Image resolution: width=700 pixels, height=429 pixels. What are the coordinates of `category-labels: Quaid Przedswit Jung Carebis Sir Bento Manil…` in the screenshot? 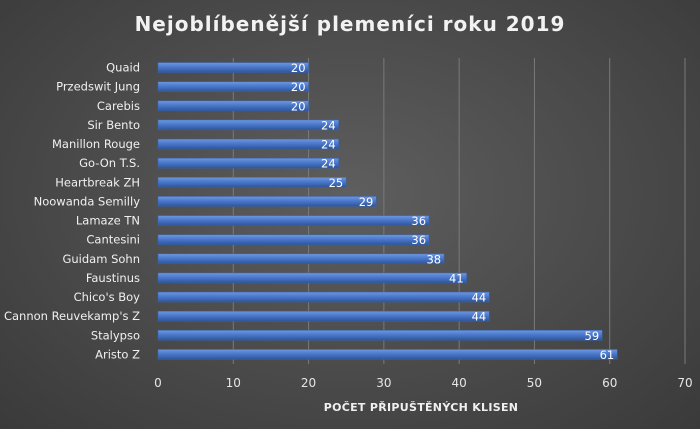 It's located at (72, 211).